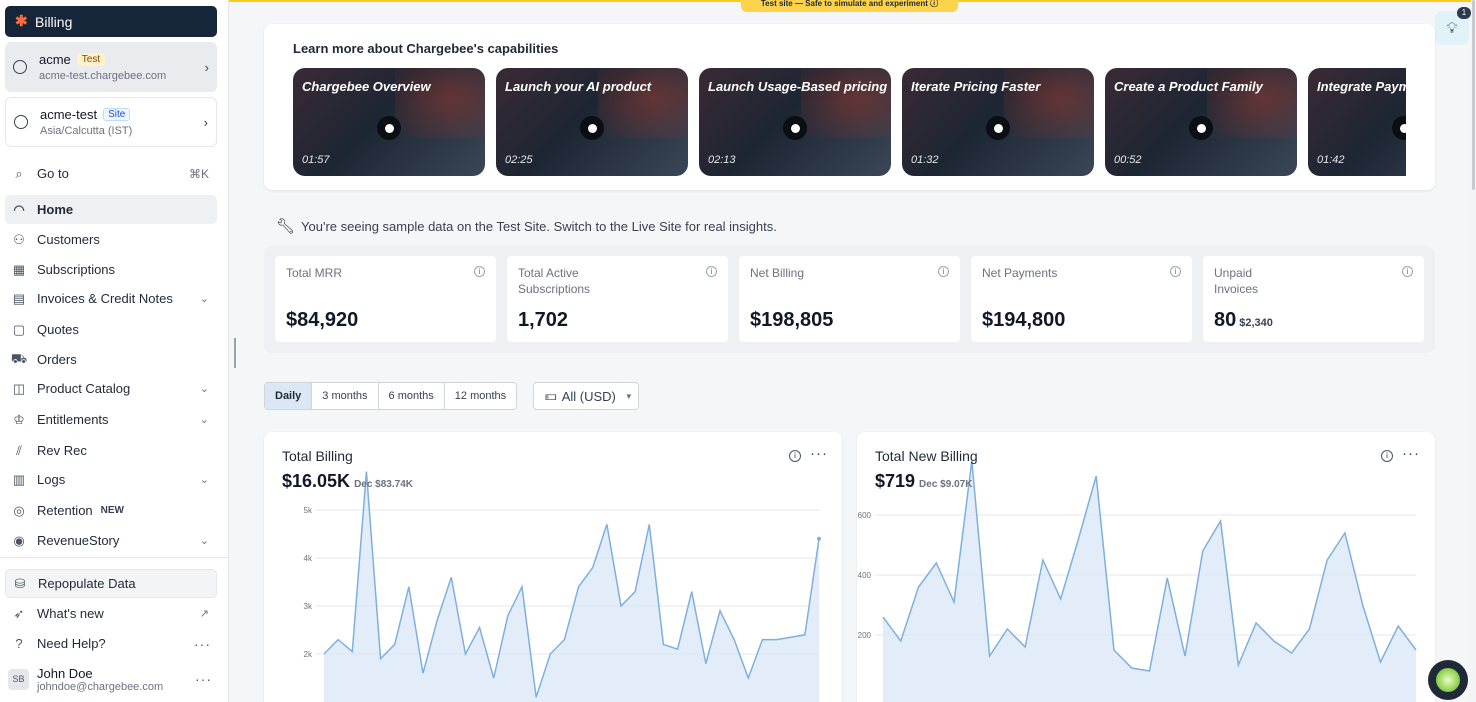 The image size is (1476, 702). I want to click on y-tick-label: 200, so click(865, 635).